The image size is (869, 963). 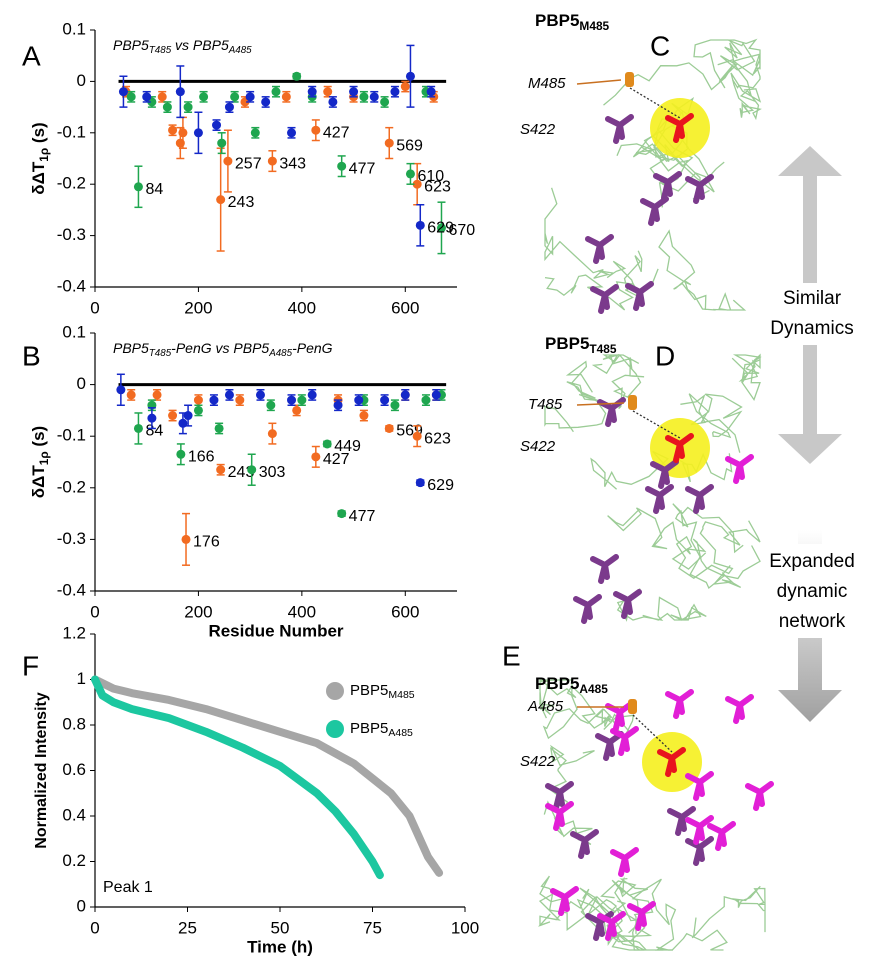 I want to click on text-part: vs PBP5, so click(x=200, y=45).